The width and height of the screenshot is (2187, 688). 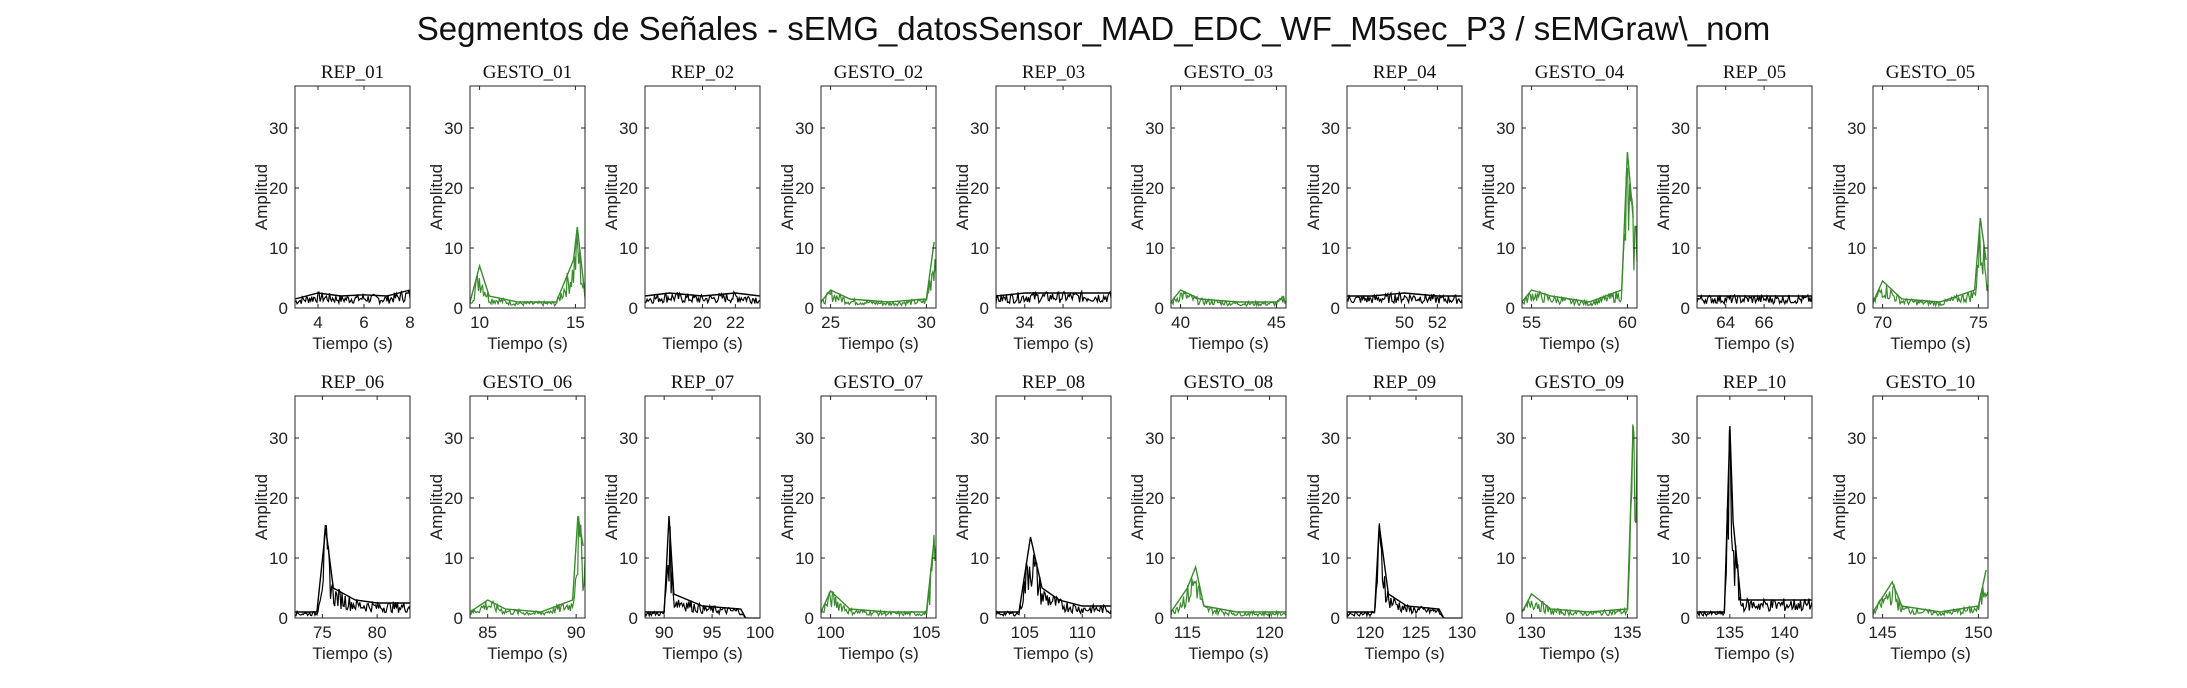 I want to click on subplot-title: REP_01, so click(x=352, y=72).